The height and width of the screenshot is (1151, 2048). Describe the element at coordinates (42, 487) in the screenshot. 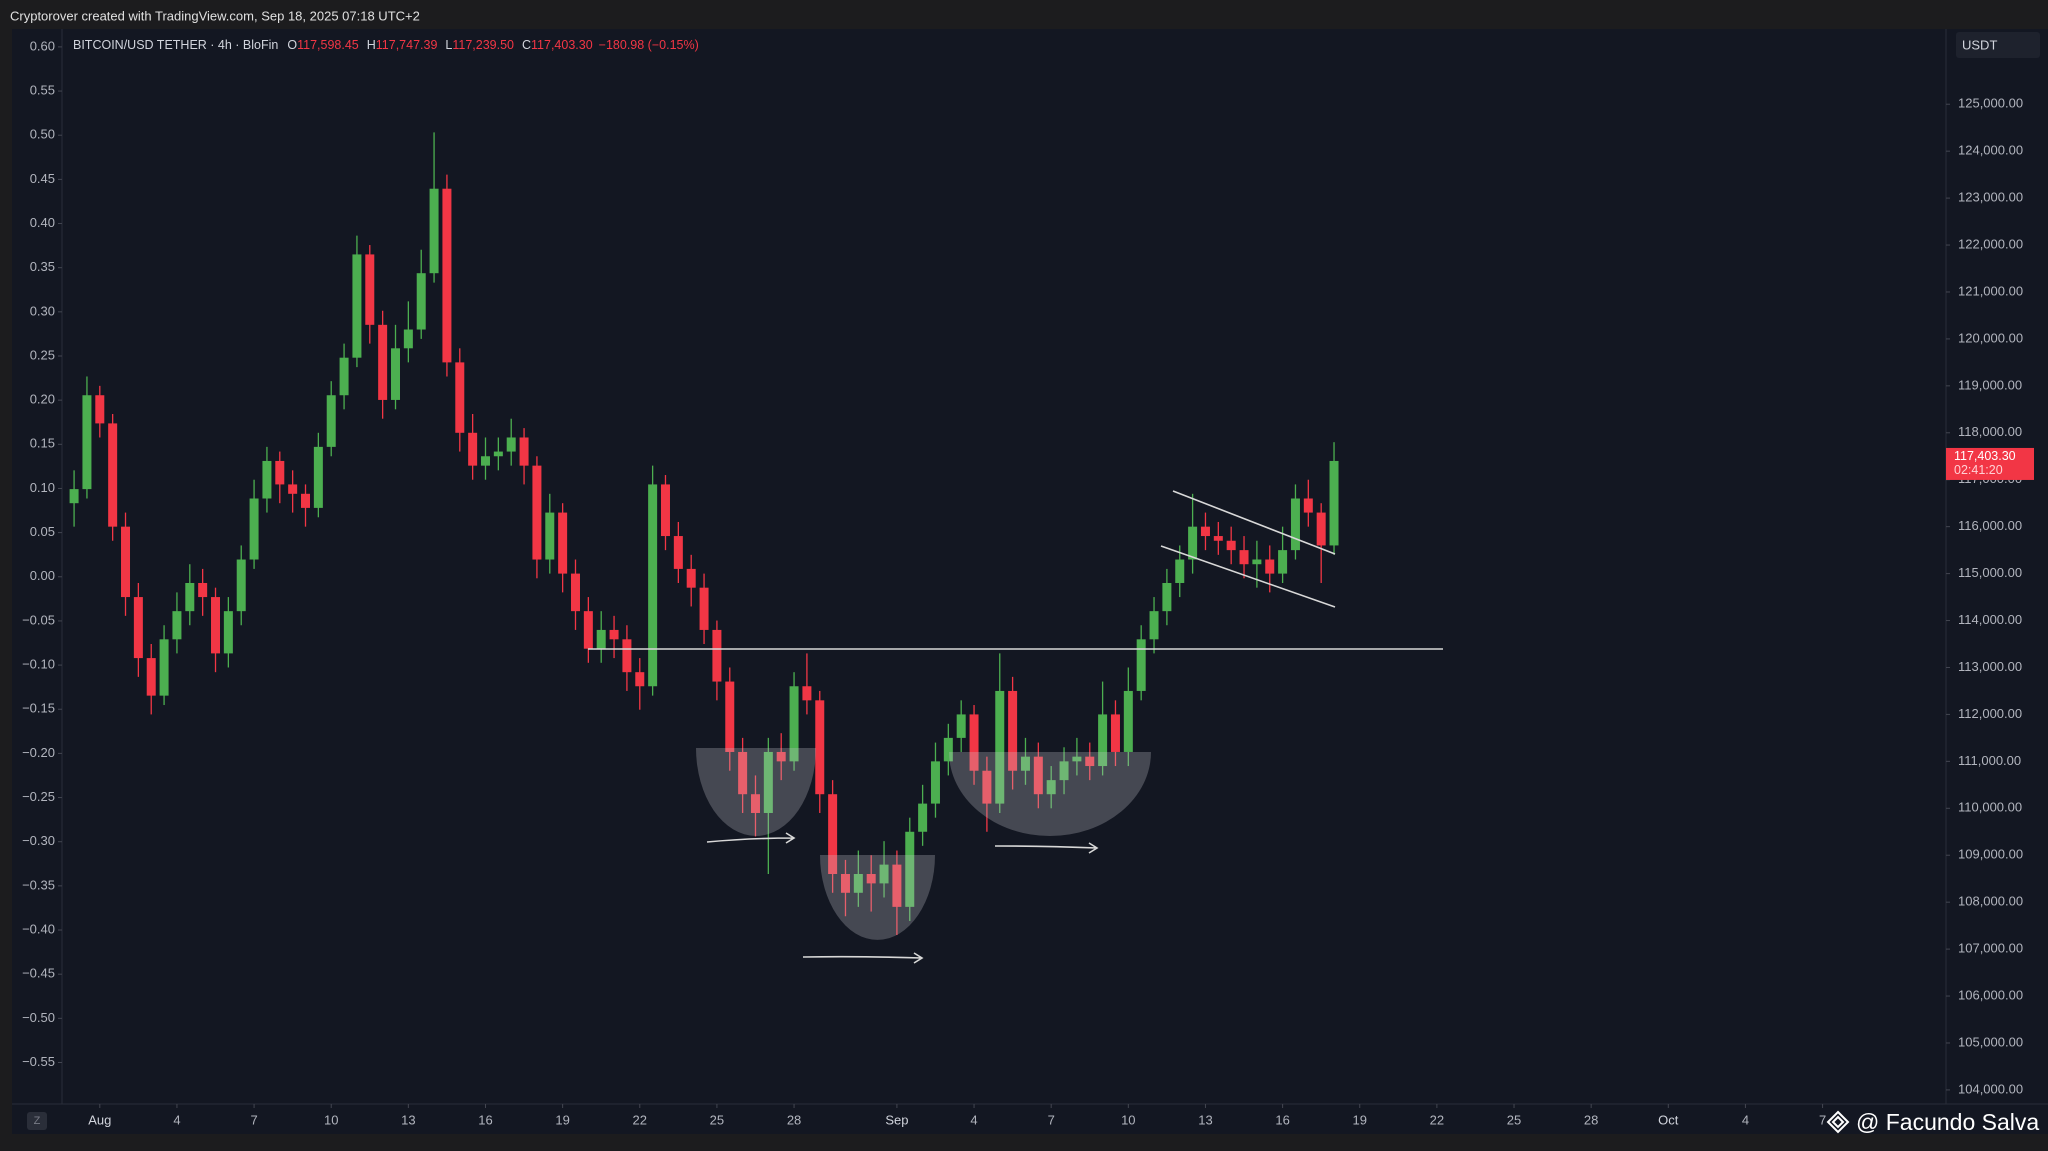

I see `y2-tick-label: 0.10` at that location.